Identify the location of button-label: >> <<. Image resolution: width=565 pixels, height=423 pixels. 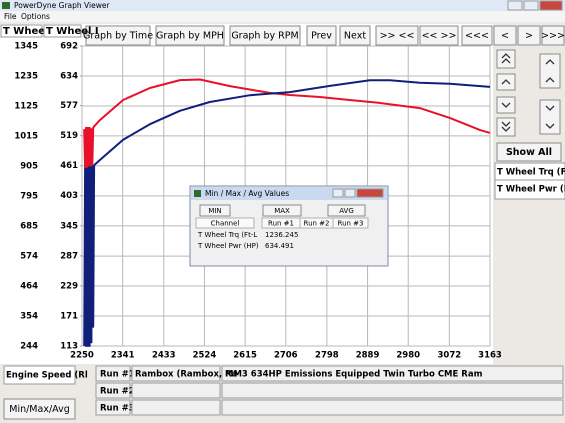
(397, 36).